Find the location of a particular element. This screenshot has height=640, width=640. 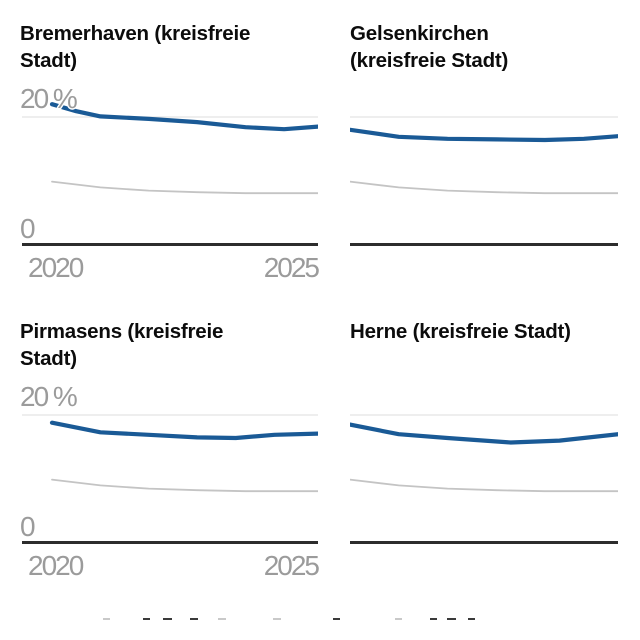

panel-title-line: (kreisfreie Stadt) is located at coordinates (429, 60).